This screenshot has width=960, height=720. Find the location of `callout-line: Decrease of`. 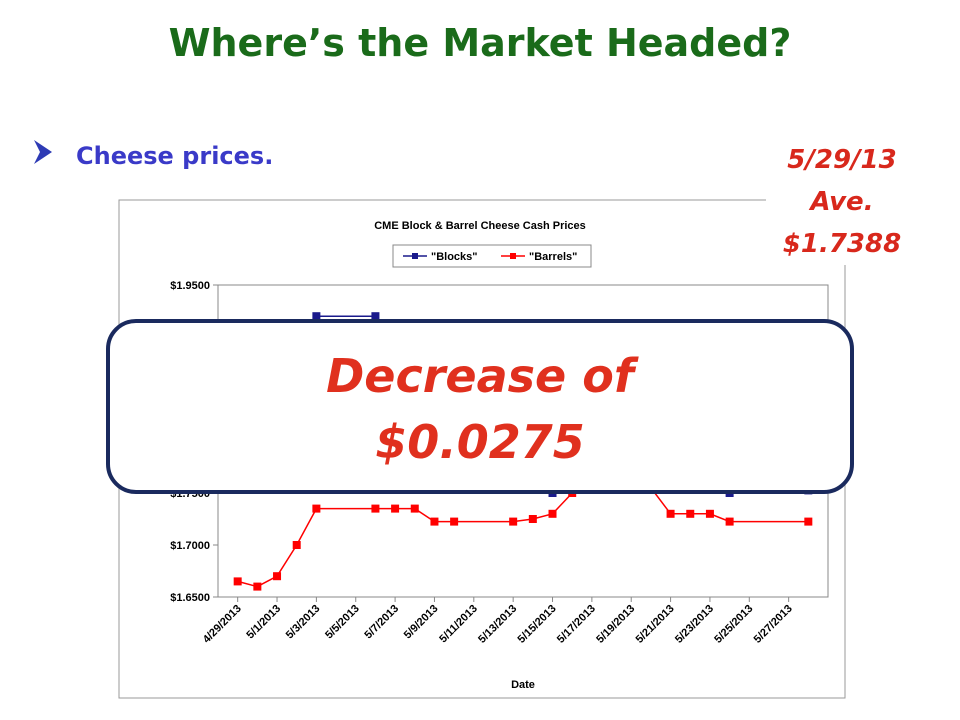

callout-line: Decrease of is located at coordinates (482, 376).